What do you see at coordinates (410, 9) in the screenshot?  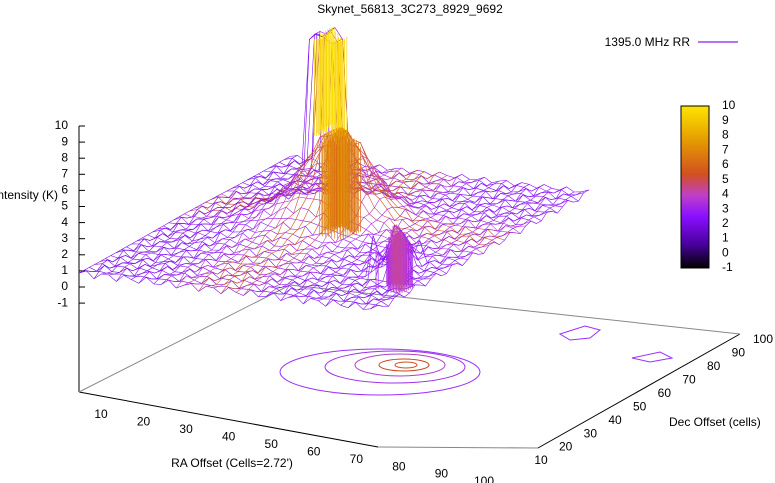 I see `chart-title: Skynet_56813_3C273_8929_9692` at bounding box center [410, 9].